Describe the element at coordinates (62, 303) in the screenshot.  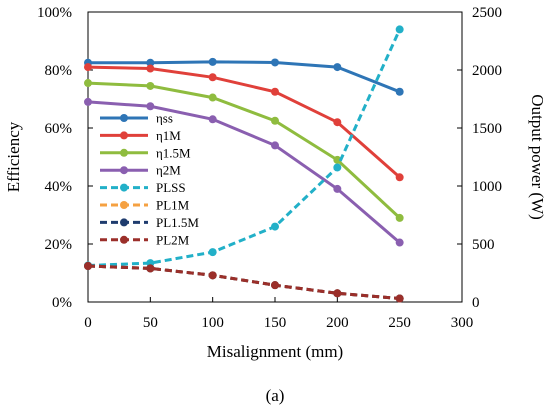
I see `y-left-tick-label: 0%` at that location.